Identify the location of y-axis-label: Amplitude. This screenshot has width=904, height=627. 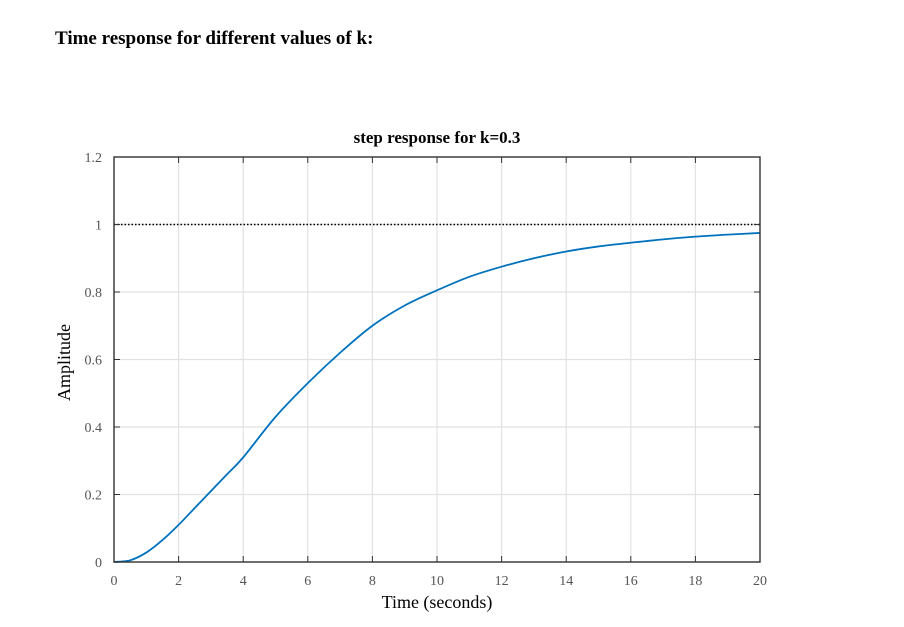
(64, 362).